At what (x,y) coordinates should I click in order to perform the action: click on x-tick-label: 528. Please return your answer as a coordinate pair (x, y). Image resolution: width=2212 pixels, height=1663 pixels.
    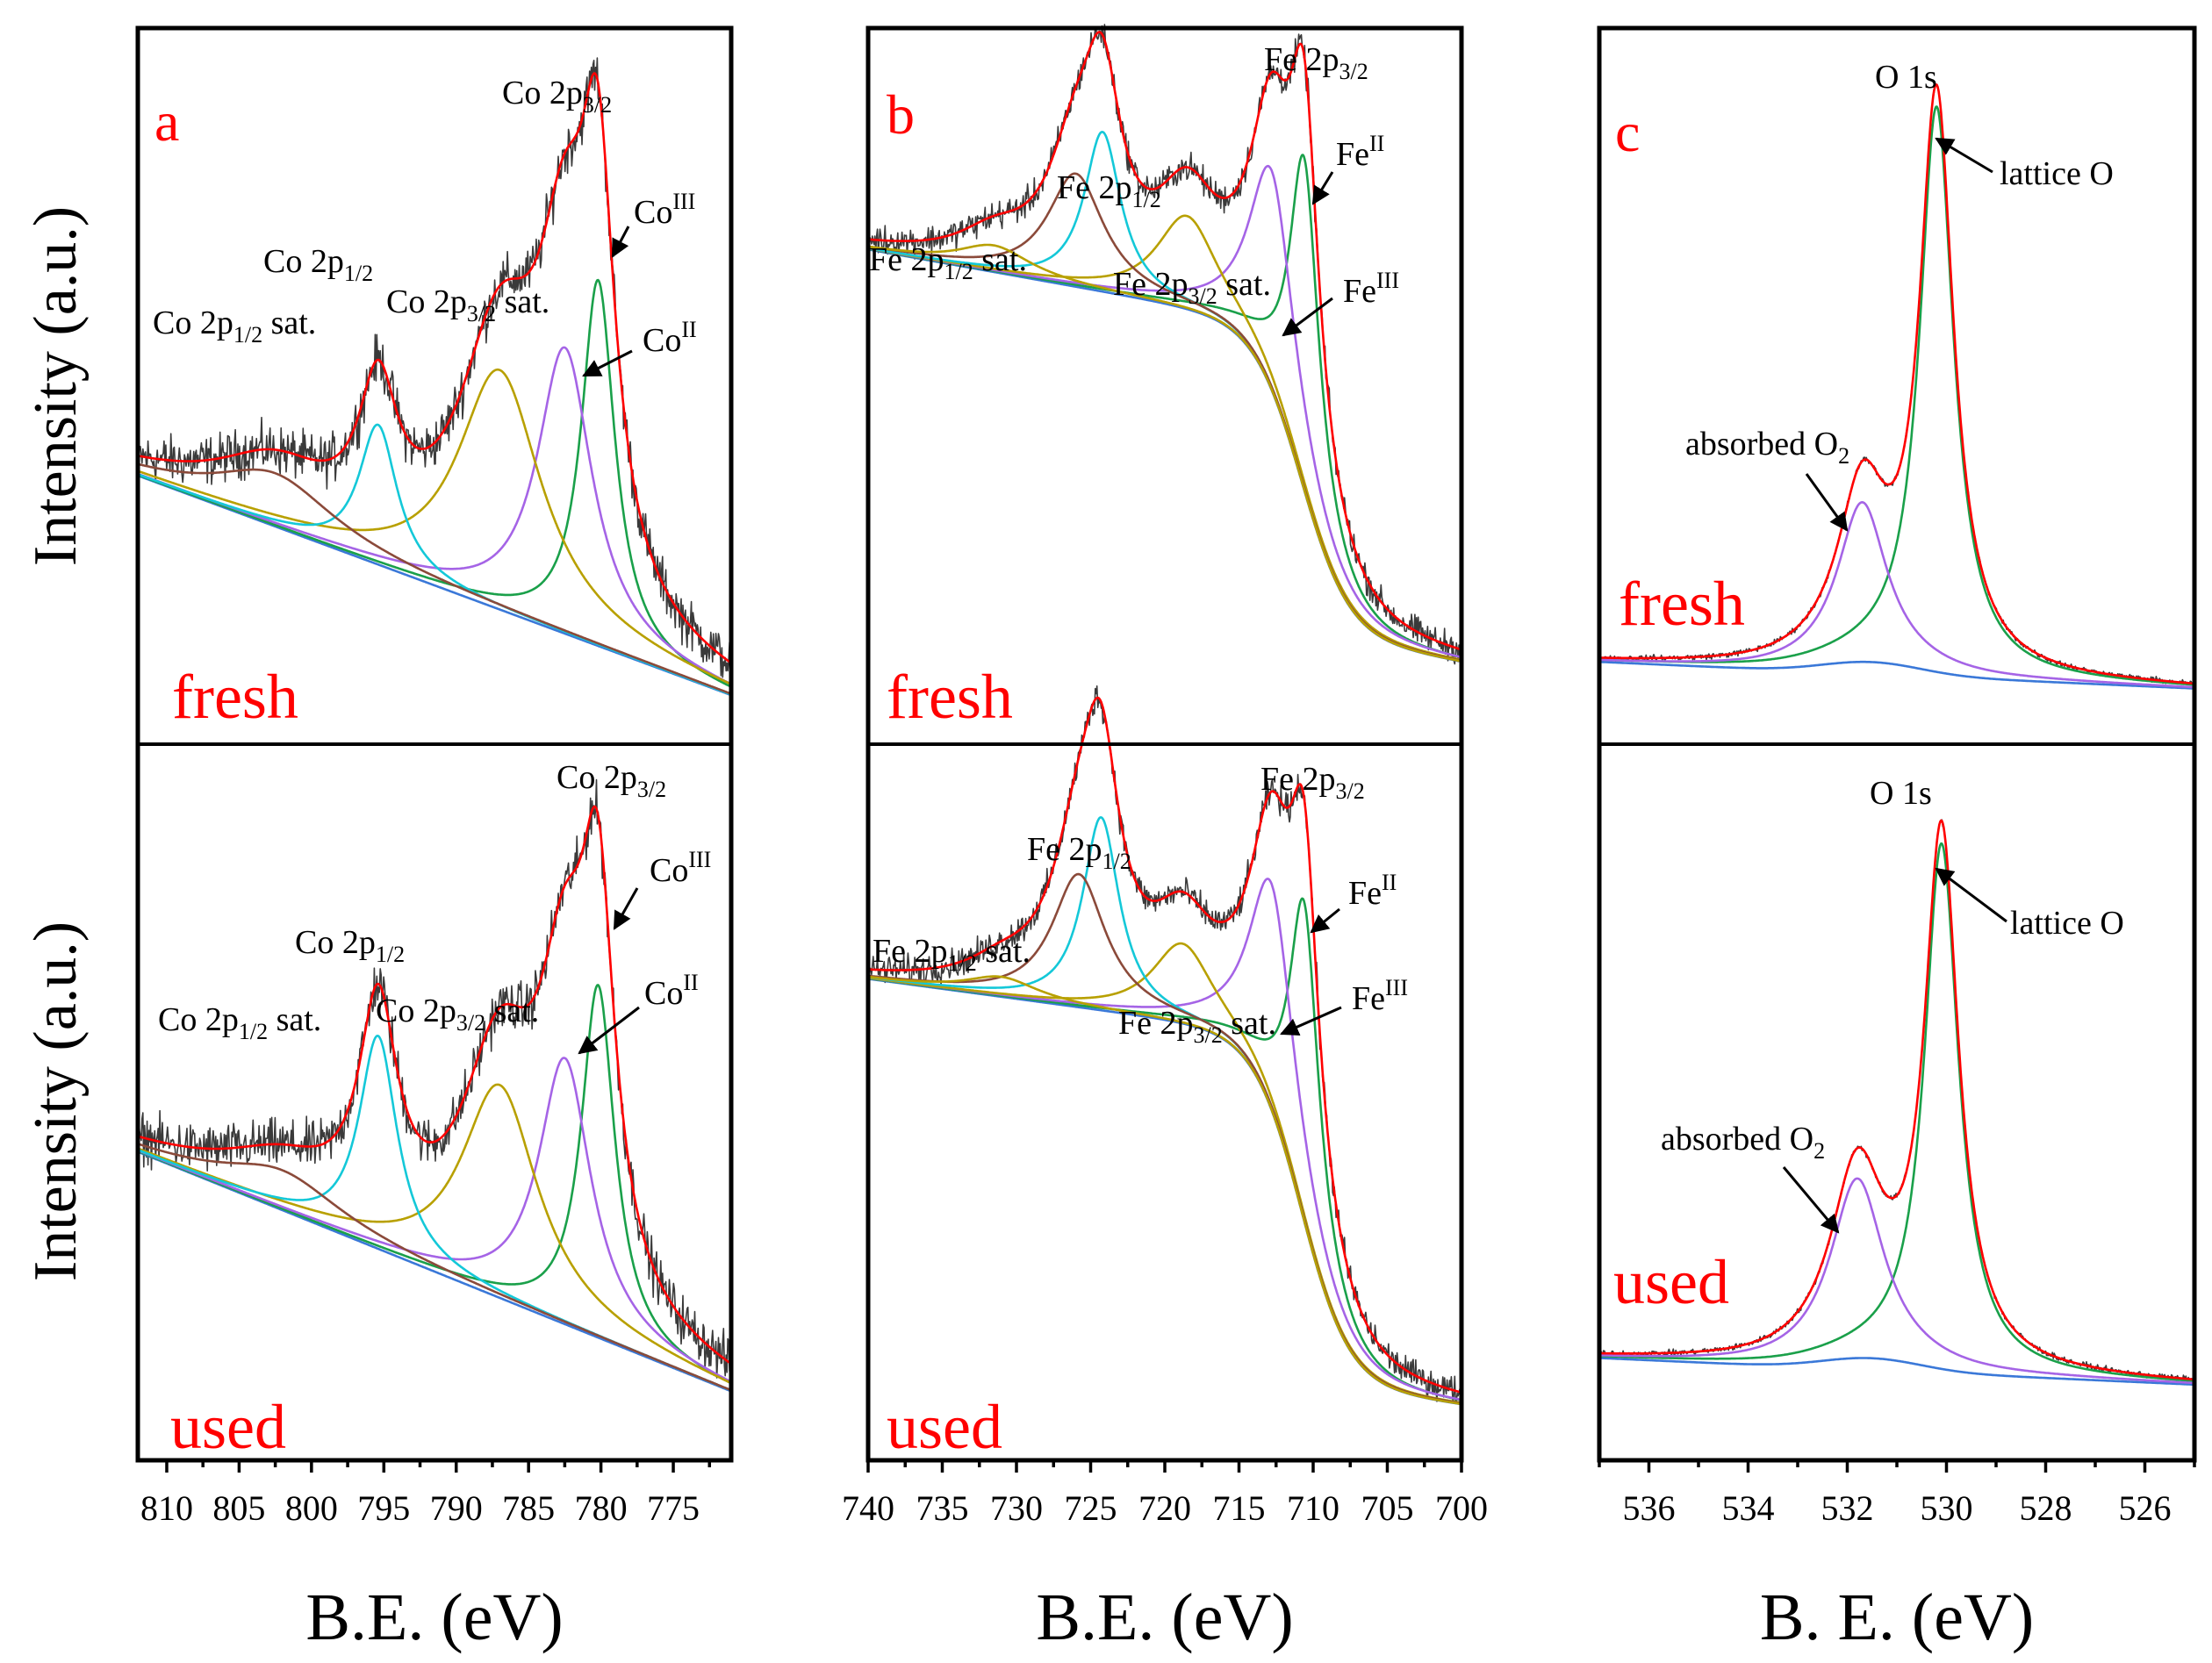
    Looking at the image, I should click on (2046, 1508).